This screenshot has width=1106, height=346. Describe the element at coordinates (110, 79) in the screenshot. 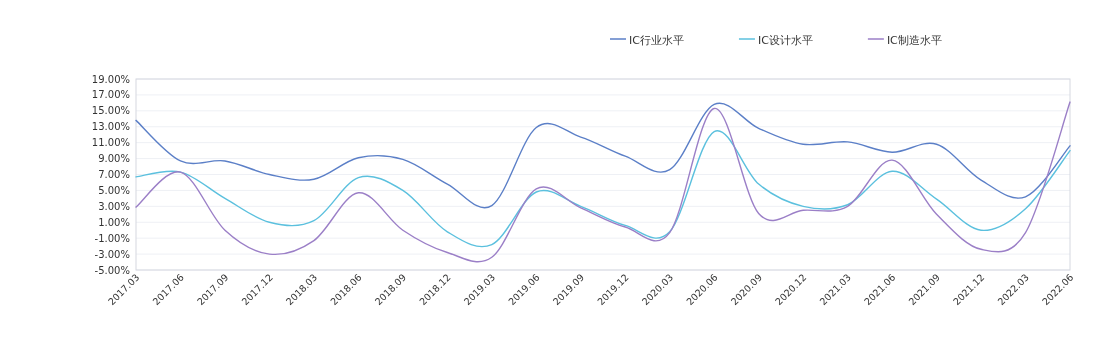

I see `y-tick-label: 19.00%` at that location.